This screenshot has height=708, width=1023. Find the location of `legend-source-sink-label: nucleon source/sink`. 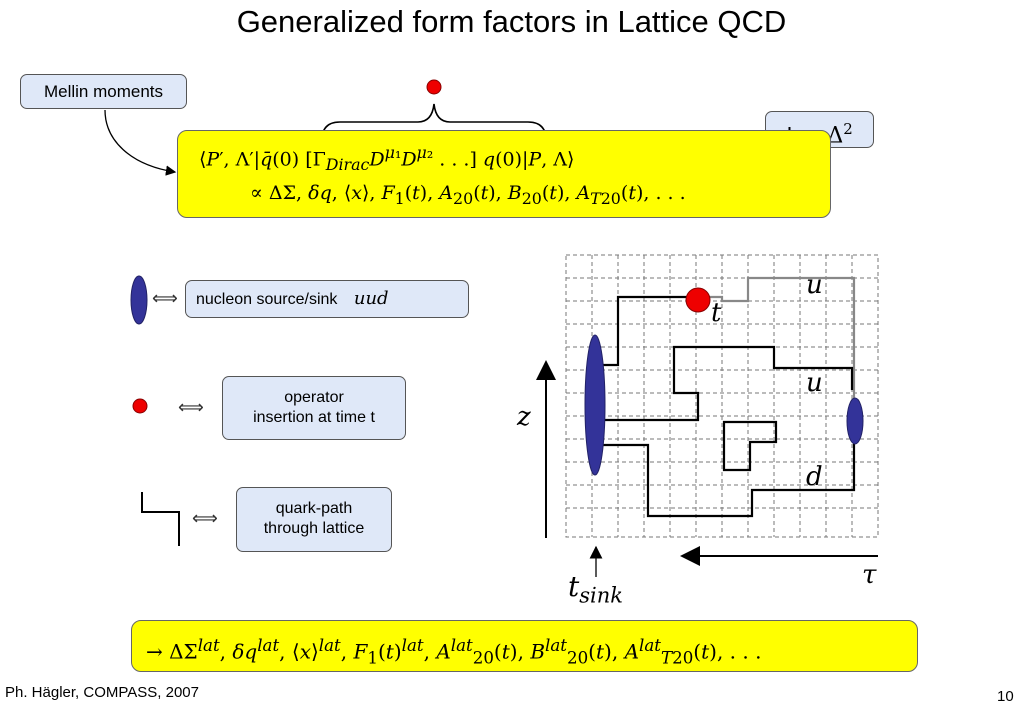

legend-source-sink-label: nucleon source/sink is located at coordinates (267, 299).